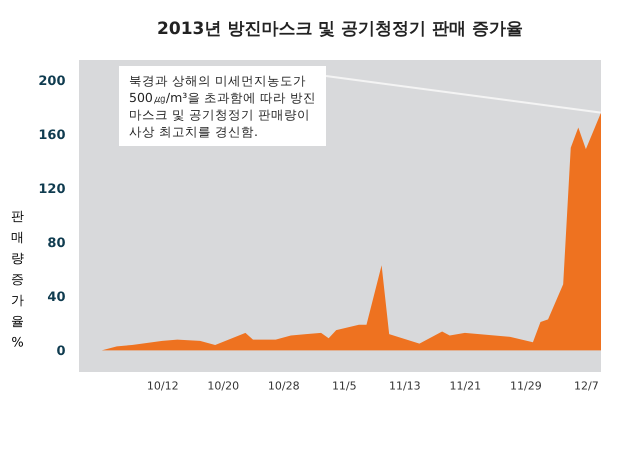  What do you see at coordinates (56, 243) in the screenshot?
I see `y-tick-label: 80` at bounding box center [56, 243].